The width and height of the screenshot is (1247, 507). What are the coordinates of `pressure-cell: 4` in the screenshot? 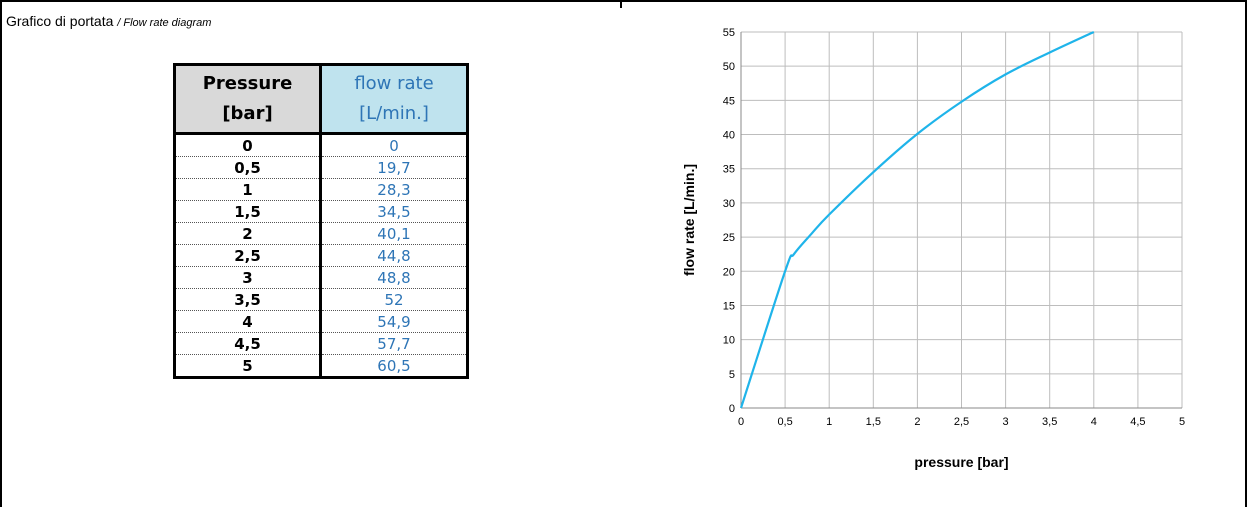 It's located at (247, 321).